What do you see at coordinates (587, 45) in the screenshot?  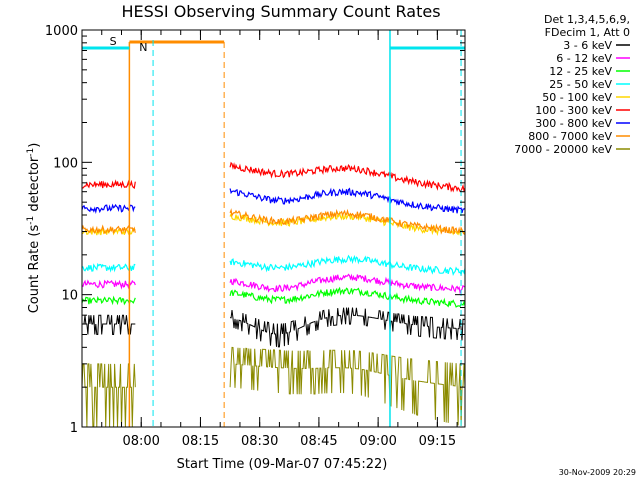 I see `legend-label: 3 - 6 keV` at bounding box center [587, 45].